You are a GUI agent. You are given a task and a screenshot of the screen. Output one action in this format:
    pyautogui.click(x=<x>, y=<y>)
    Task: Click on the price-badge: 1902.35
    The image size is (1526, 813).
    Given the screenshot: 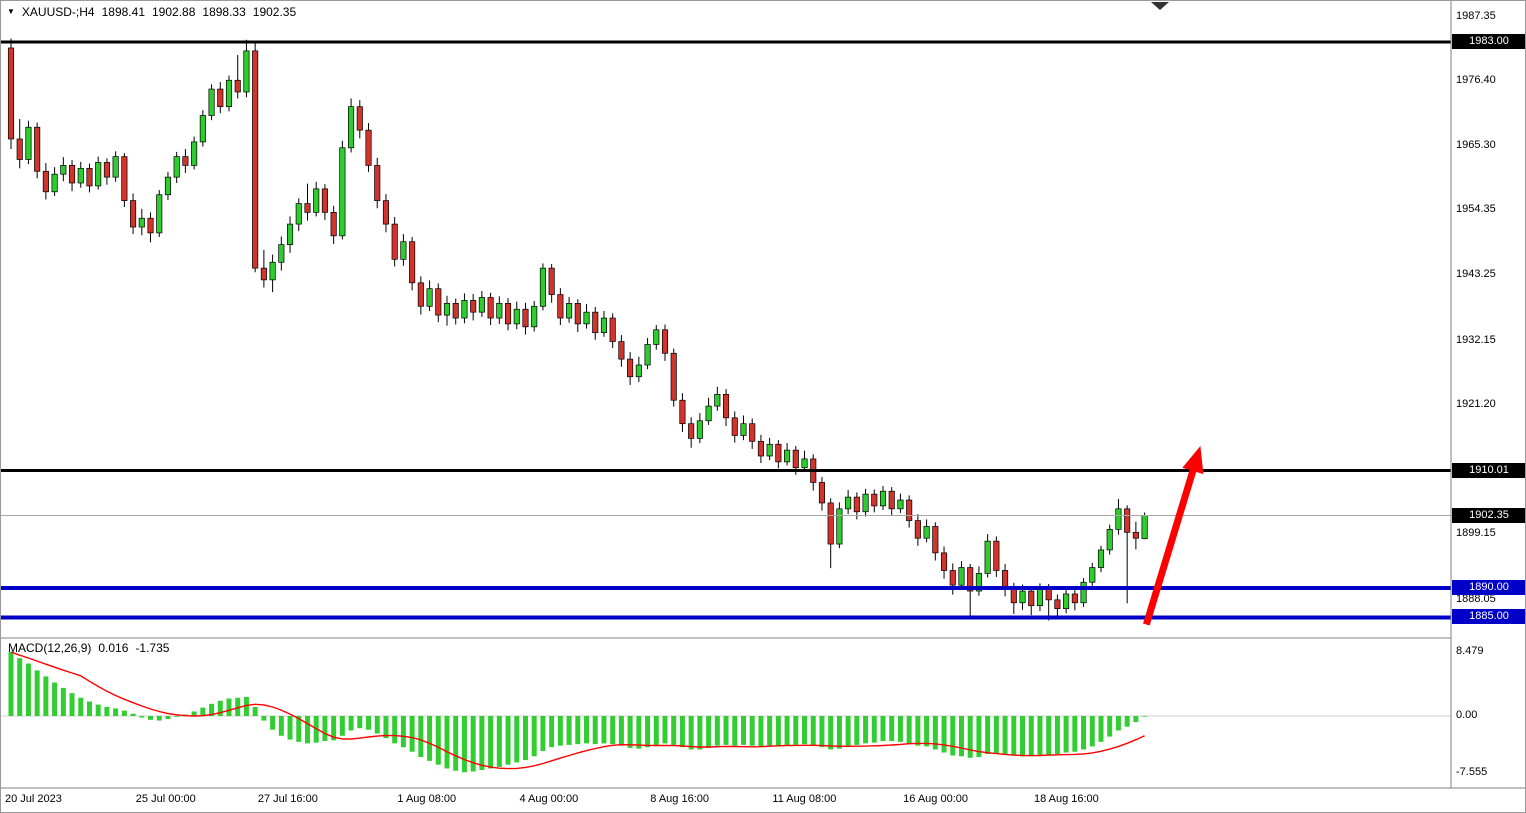 What is the action you would take?
    pyautogui.click(x=1488, y=515)
    